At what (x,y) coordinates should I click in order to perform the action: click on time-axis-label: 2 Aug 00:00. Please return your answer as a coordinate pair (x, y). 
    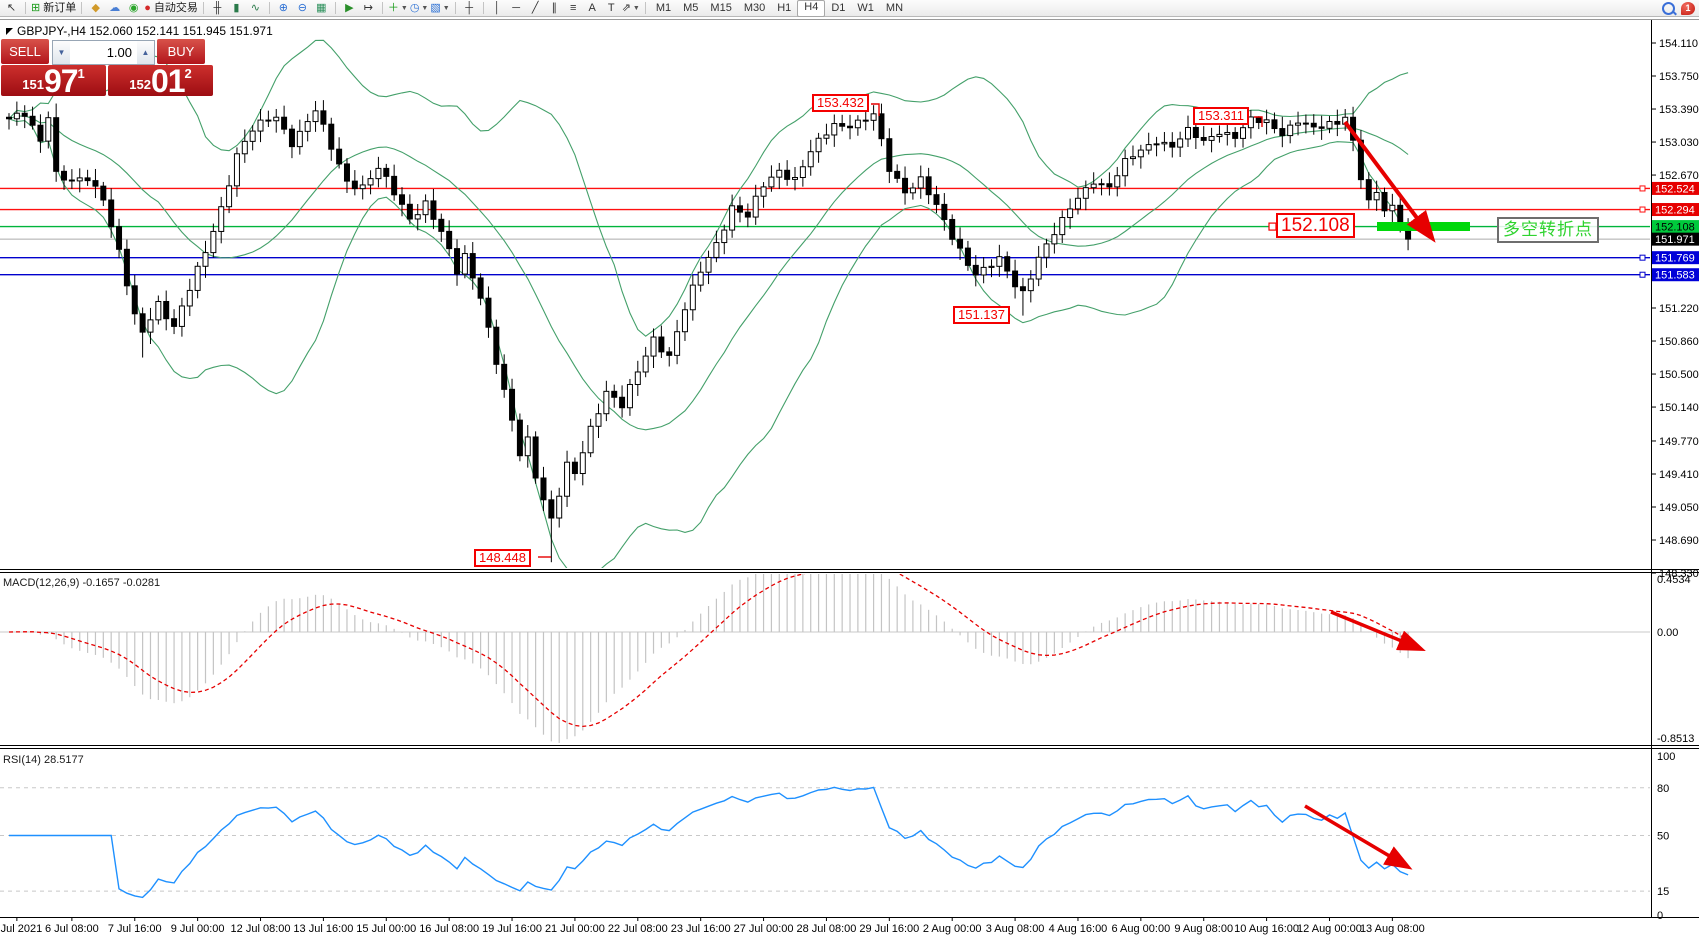
    Looking at the image, I should click on (952, 929).